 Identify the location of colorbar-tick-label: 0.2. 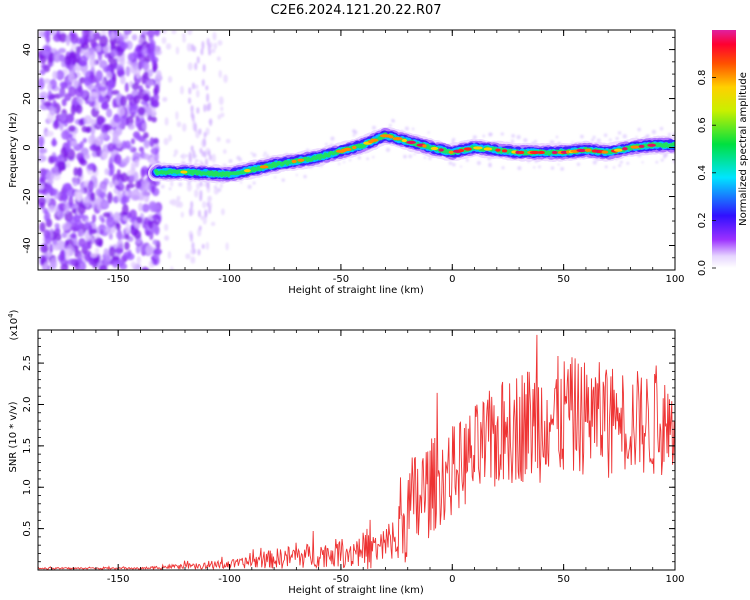
(702, 220).